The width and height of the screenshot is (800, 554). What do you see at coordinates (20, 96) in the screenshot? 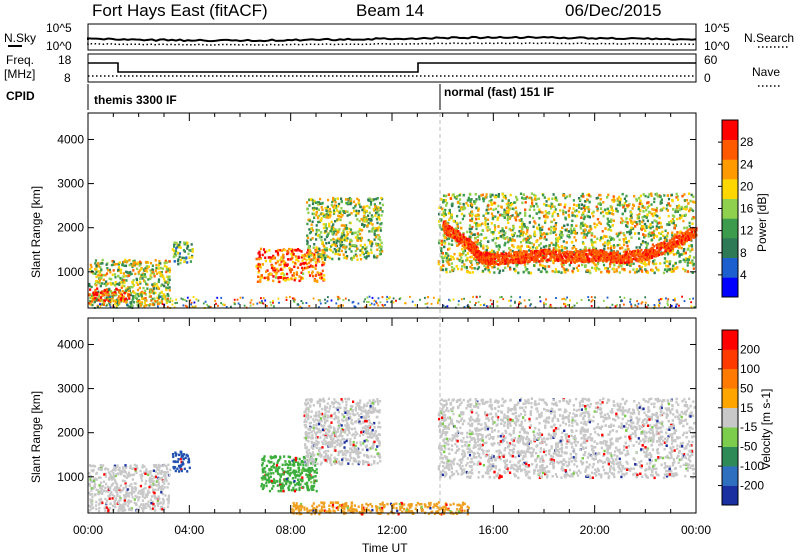
I see `cpid-label: CPID` at bounding box center [20, 96].